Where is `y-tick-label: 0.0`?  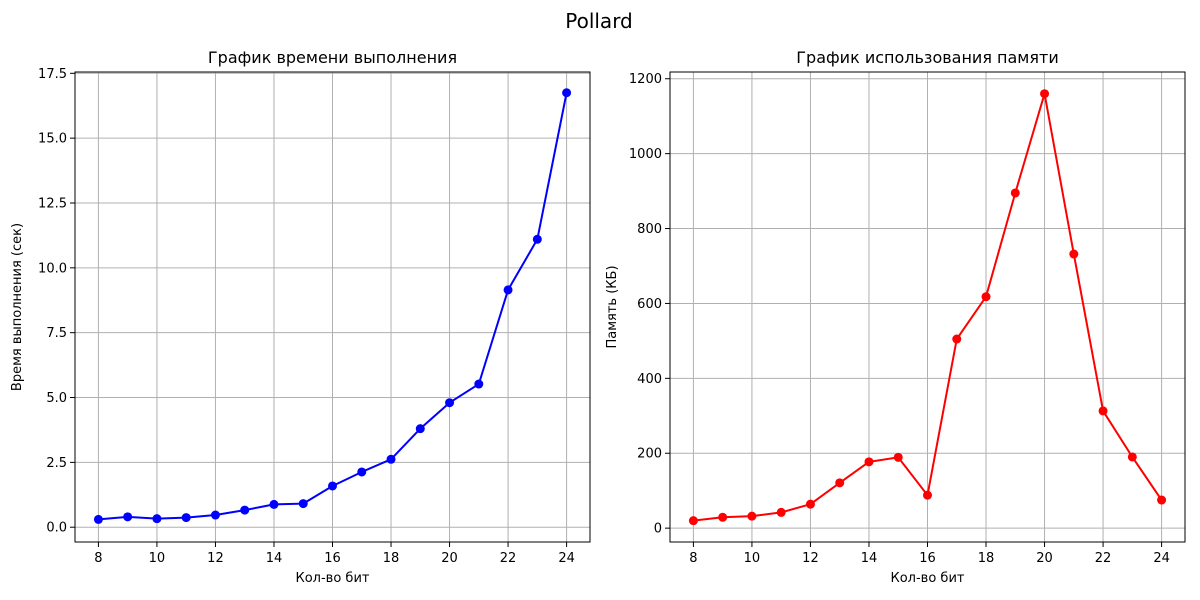 y-tick-label: 0.0 is located at coordinates (56, 528).